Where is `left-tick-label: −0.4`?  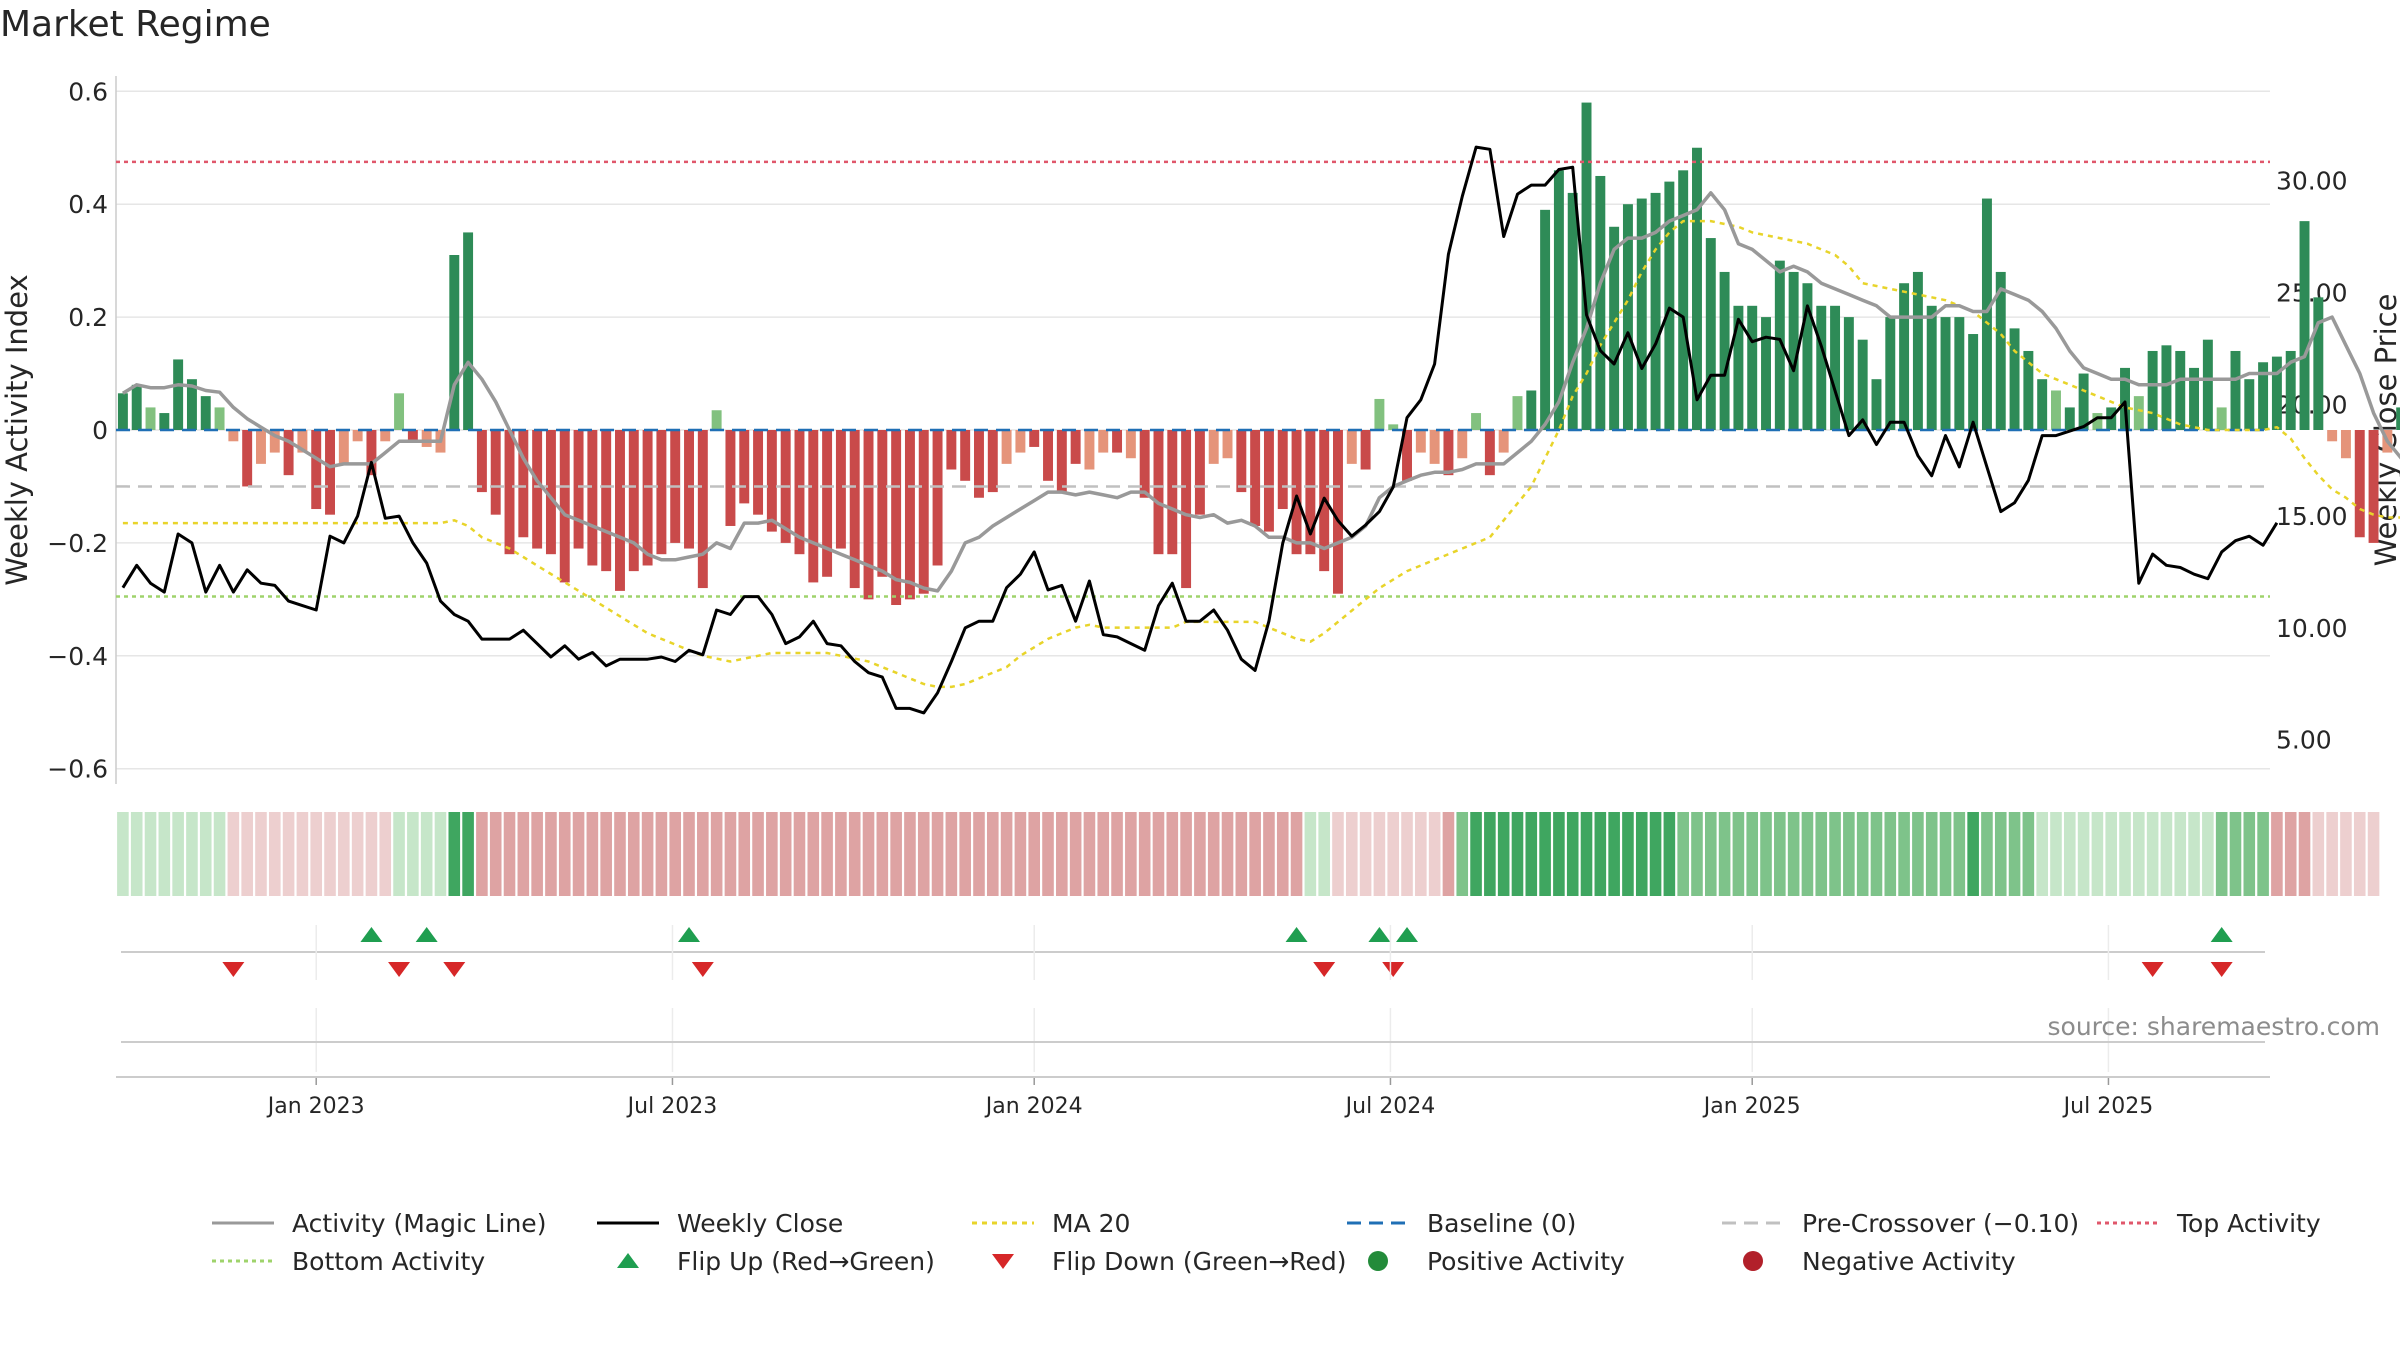 left-tick-label: −0.4 is located at coordinates (77, 656).